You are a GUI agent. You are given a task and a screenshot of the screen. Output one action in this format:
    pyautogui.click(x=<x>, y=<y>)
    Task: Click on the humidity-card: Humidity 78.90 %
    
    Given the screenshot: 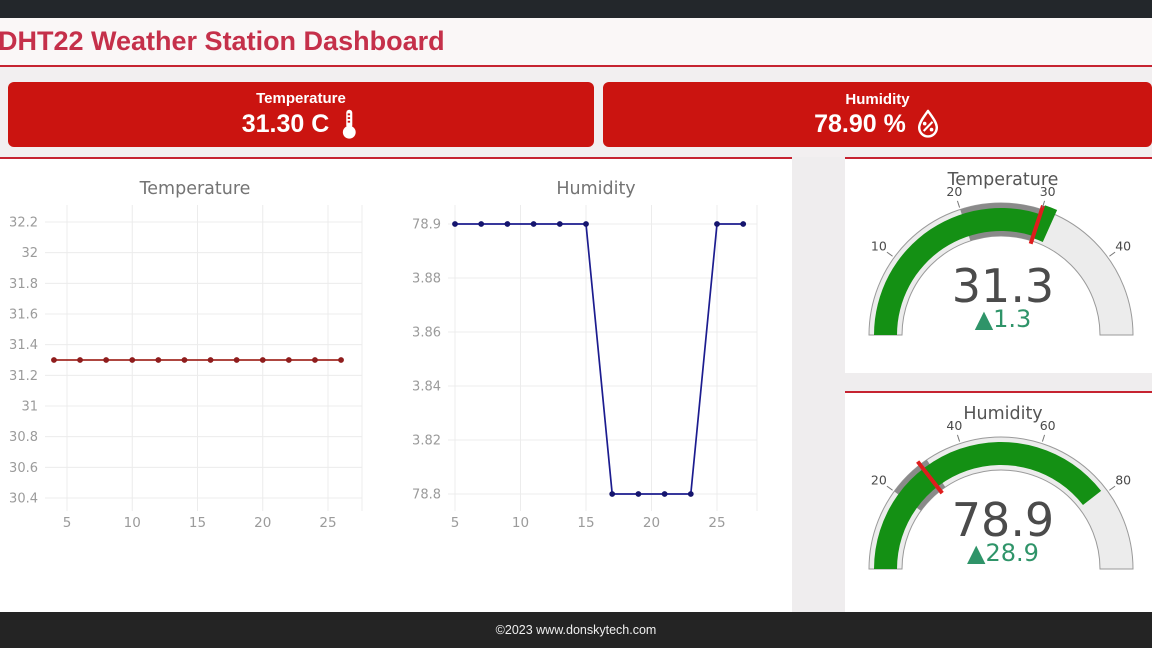 What is the action you would take?
    pyautogui.click(x=877, y=114)
    